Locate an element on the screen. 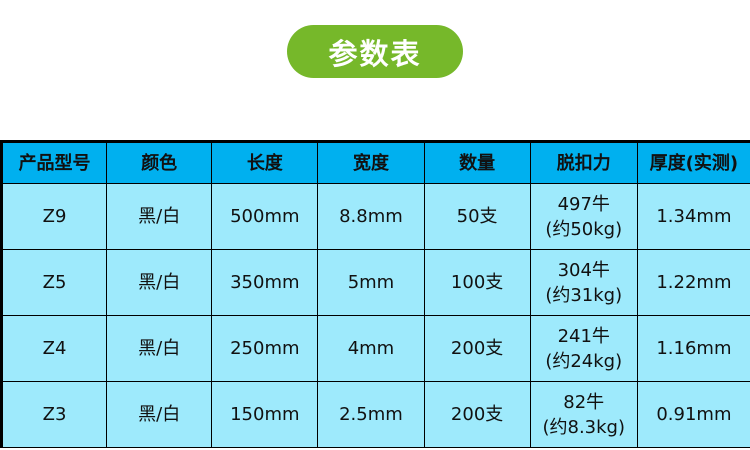  cell-quantity: 50支 is located at coordinates (477, 216).